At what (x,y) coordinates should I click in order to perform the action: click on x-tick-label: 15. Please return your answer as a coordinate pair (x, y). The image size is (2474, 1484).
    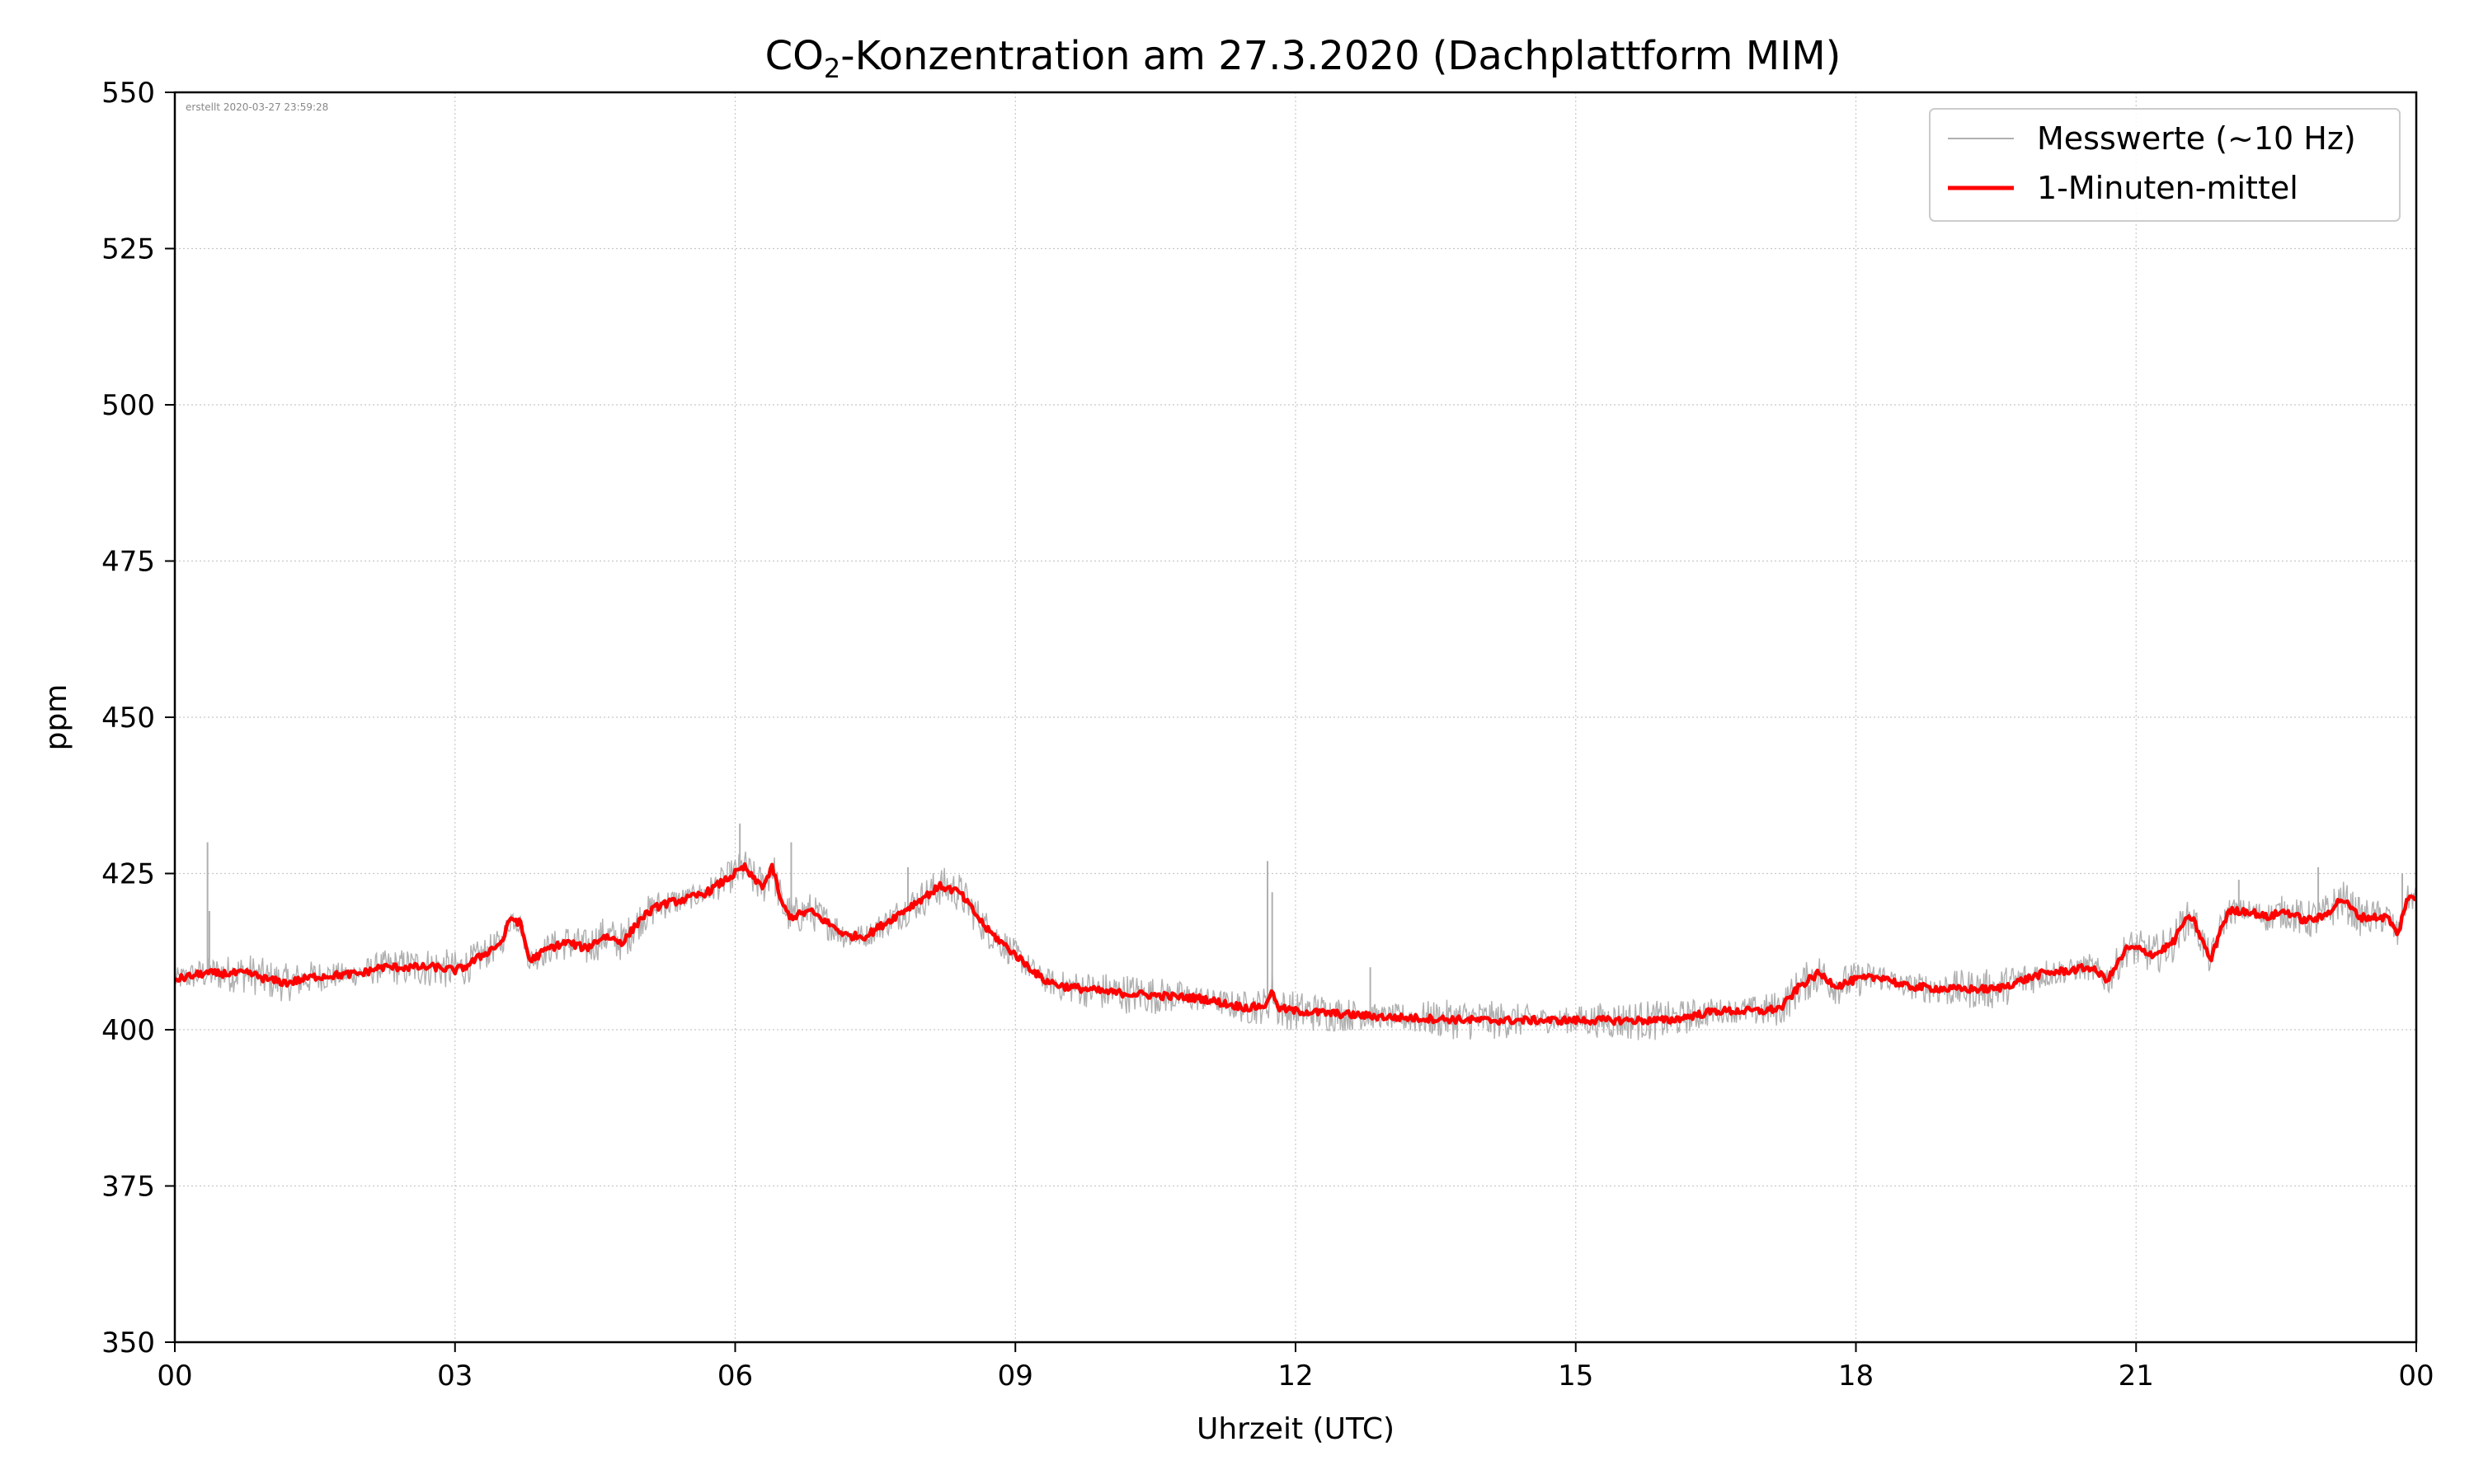
    Looking at the image, I should click on (1575, 1376).